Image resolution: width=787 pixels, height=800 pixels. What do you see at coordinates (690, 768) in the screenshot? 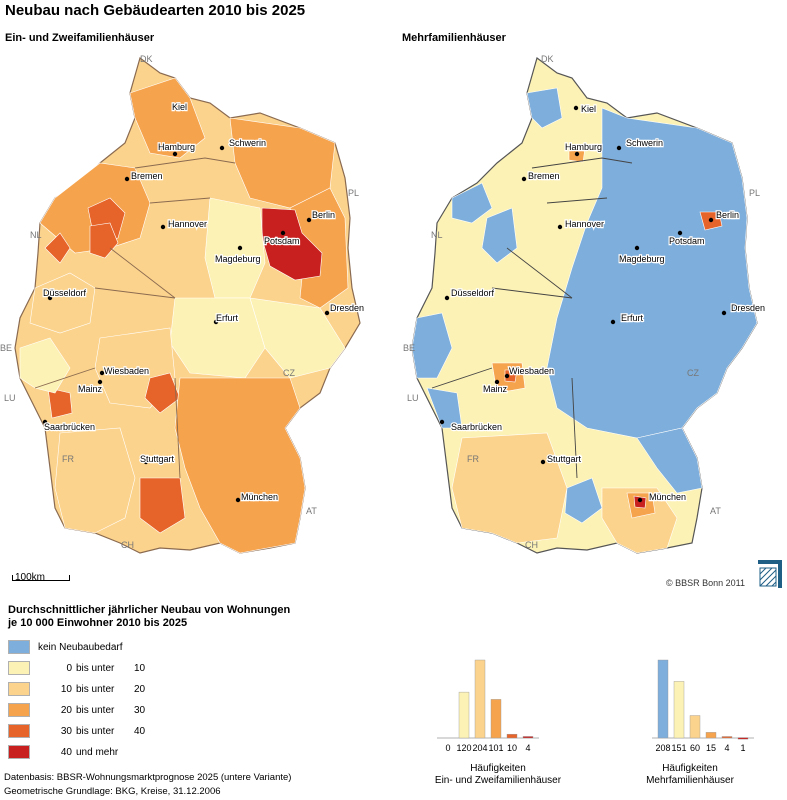
I see `histogram-mfh-caption-line1: Häufigkeiten` at bounding box center [690, 768].